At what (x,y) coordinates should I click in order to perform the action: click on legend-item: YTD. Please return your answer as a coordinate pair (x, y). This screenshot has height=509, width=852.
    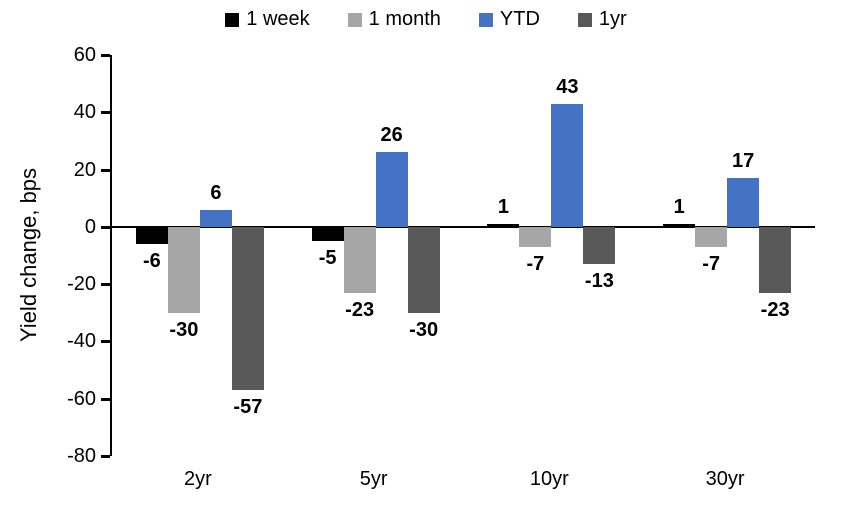
    Looking at the image, I should click on (509, 19).